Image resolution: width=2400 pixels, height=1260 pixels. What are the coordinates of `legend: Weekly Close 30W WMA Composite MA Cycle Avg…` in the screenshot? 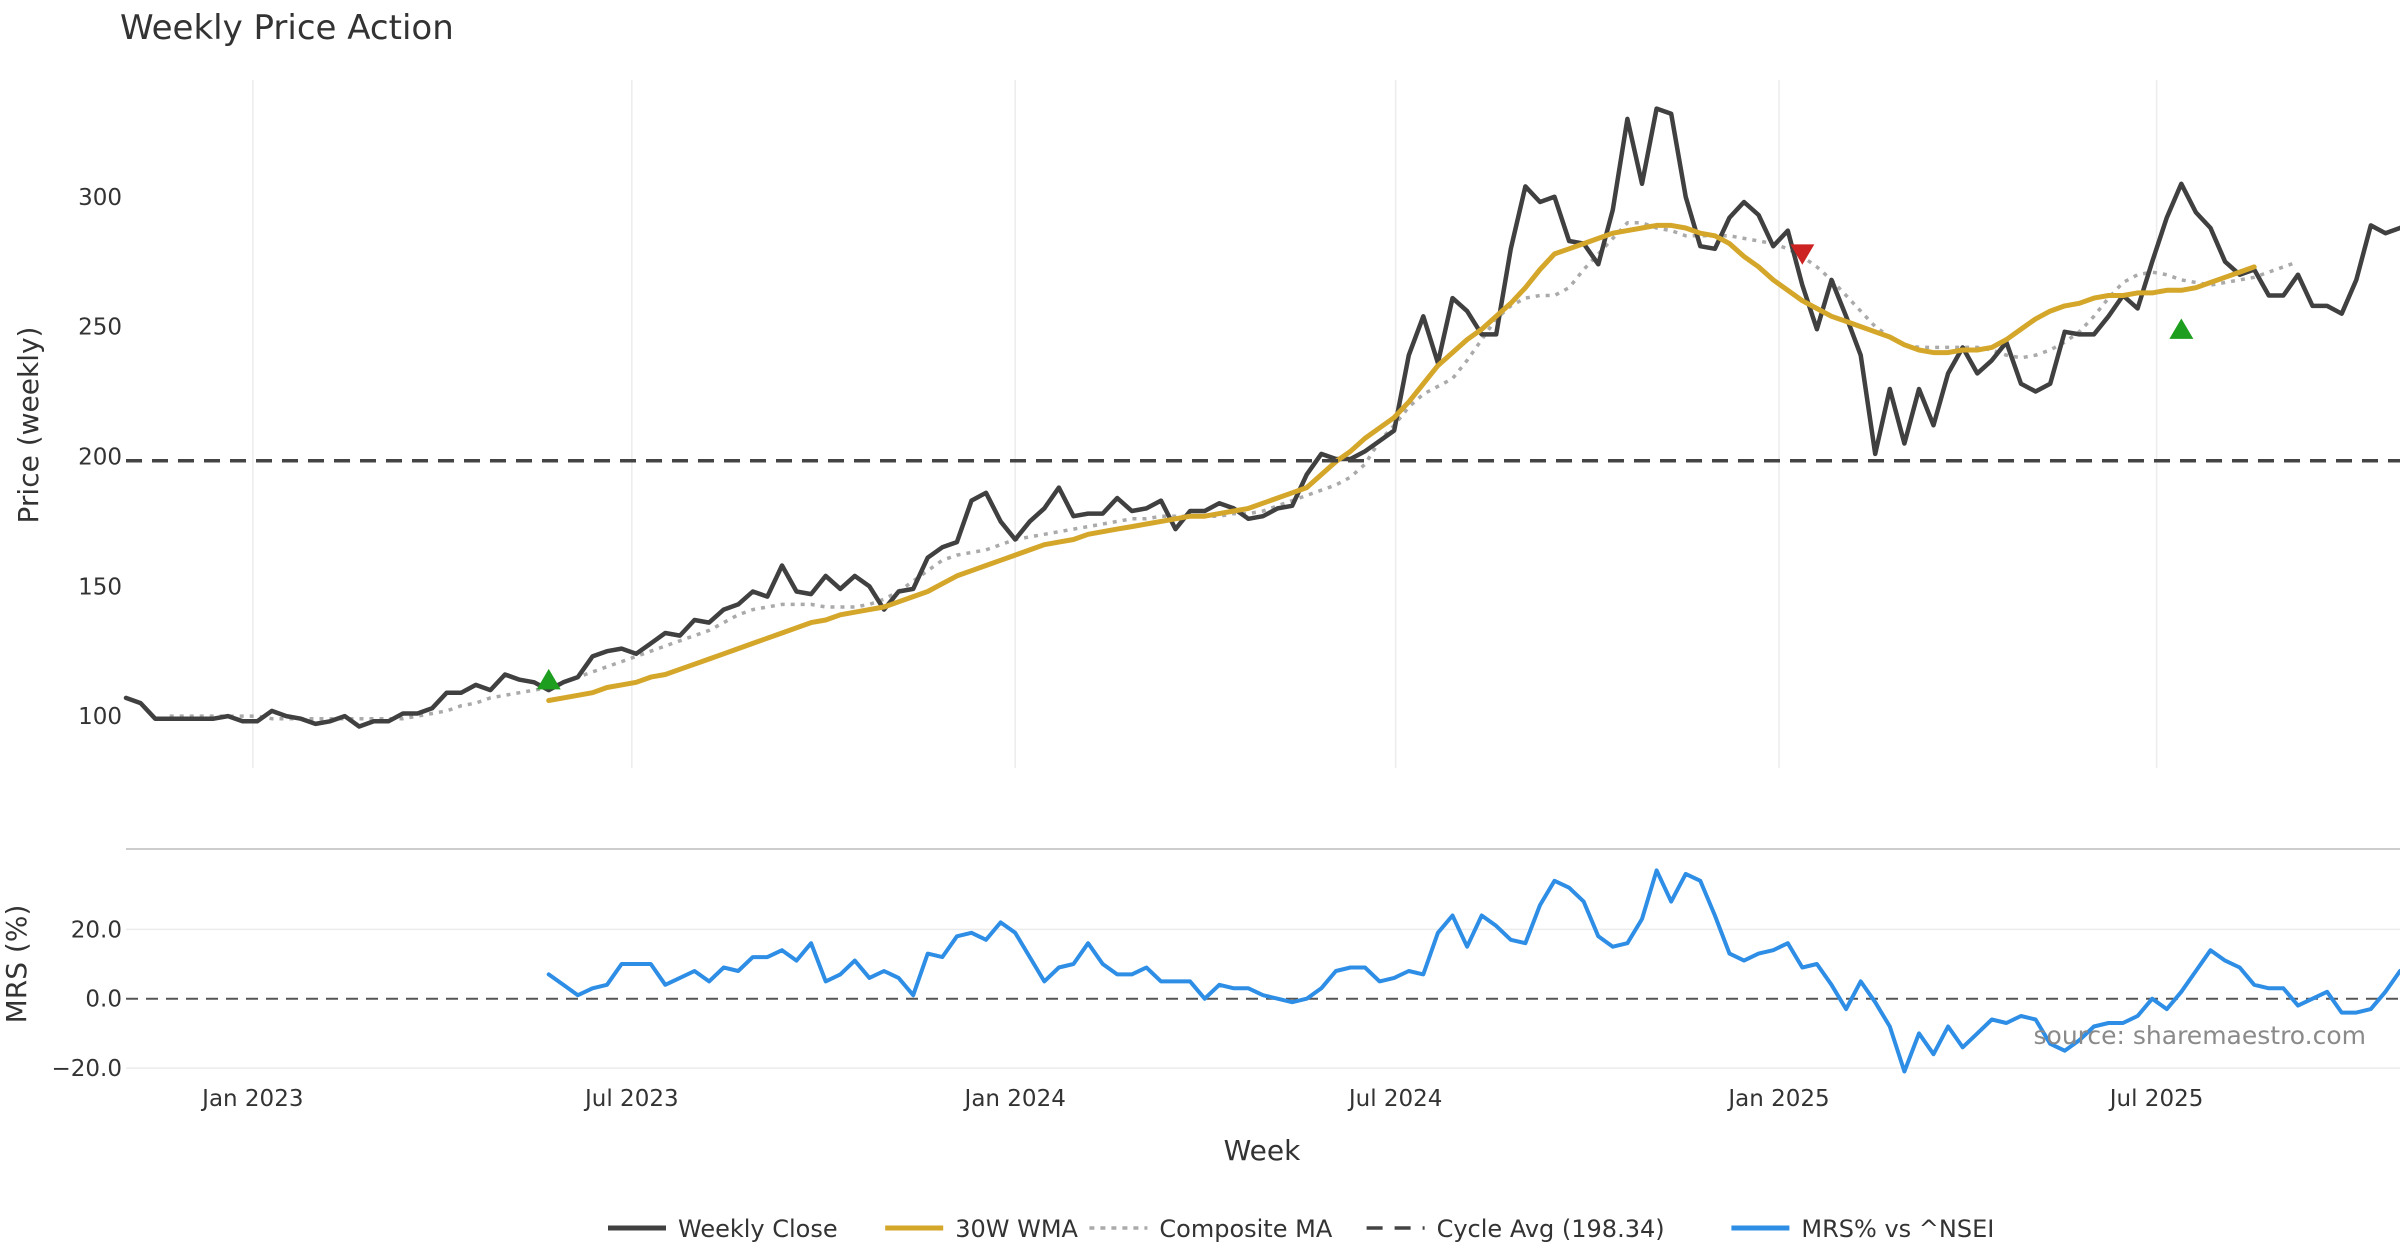 It's located at (1301, 1229).